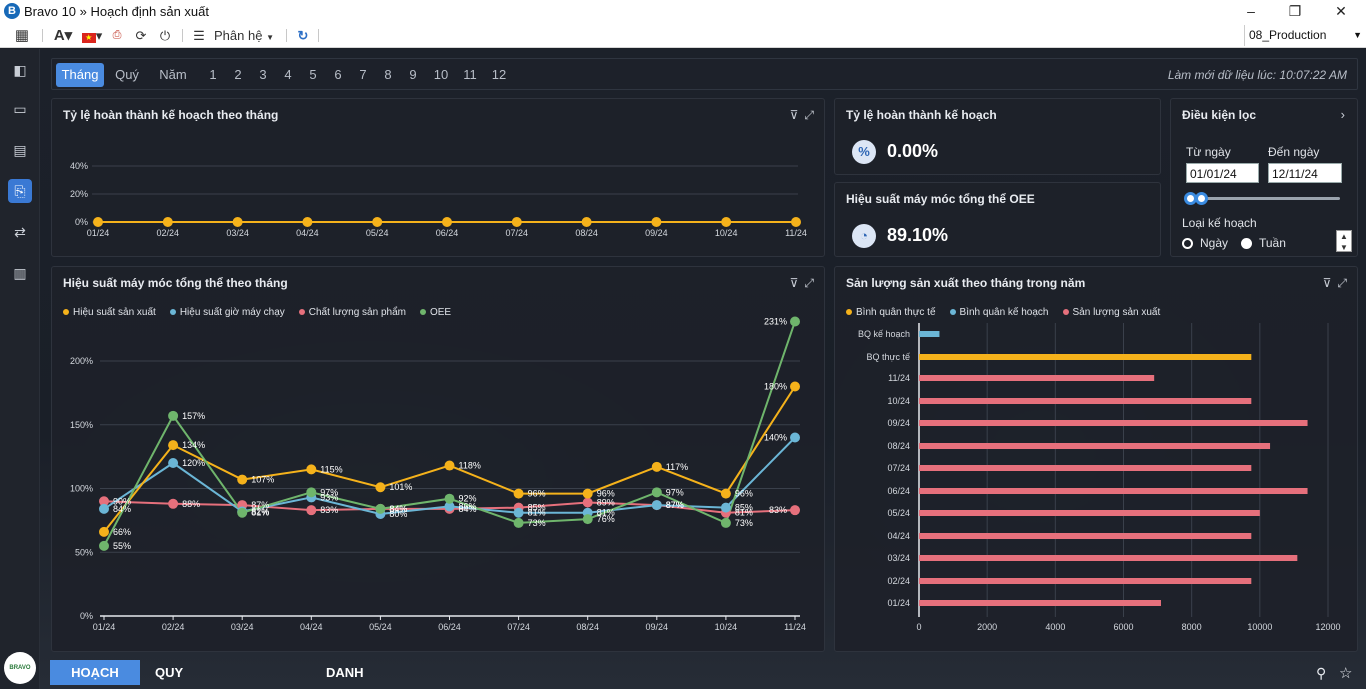  What do you see at coordinates (303, 35) in the screenshot?
I see `refresh-icon: ↻` at bounding box center [303, 35].